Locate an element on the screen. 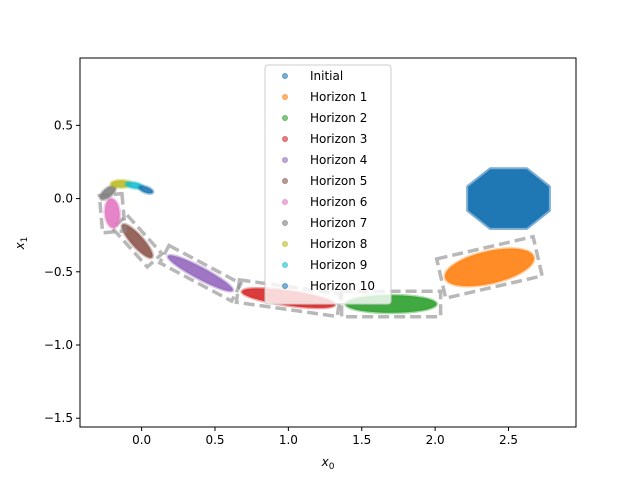 This screenshot has width=640, height=480. series-initial is located at coordinates (508, 198).